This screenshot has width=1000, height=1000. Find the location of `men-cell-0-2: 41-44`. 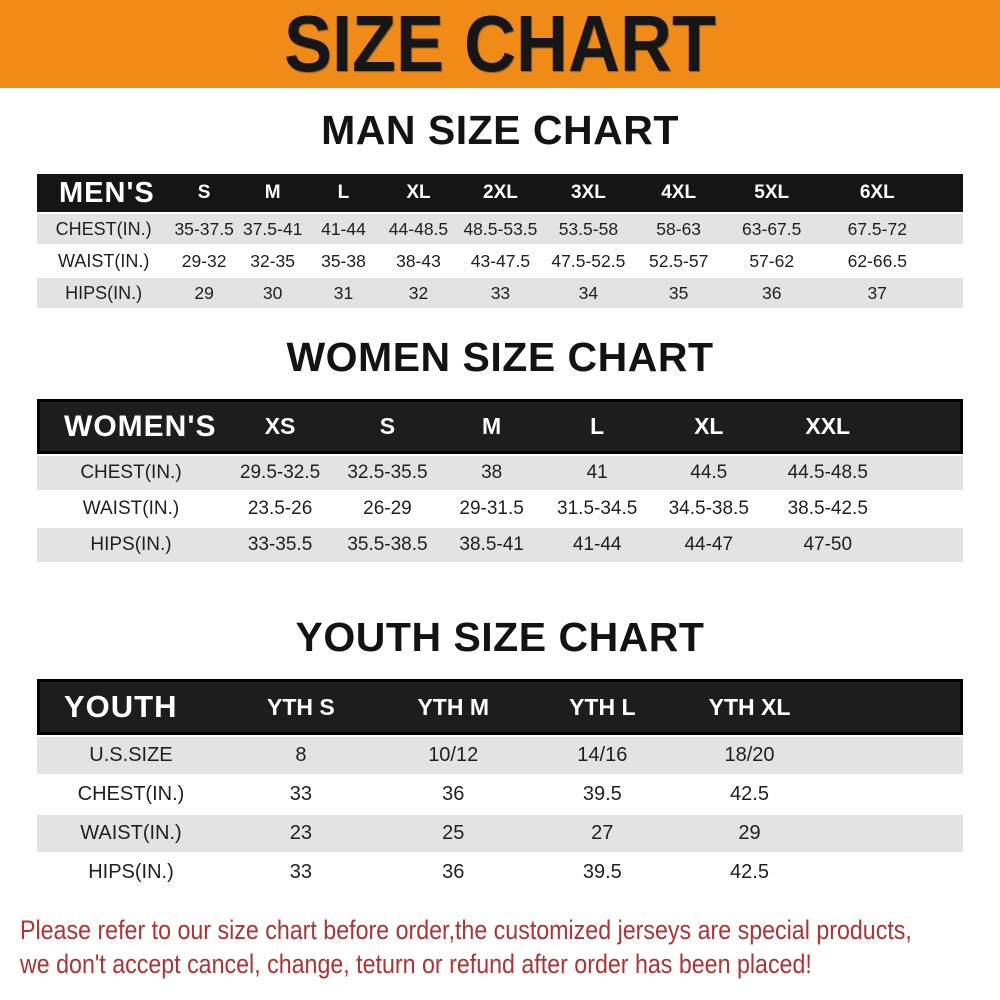

men-cell-0-2: 41-44 is located at coordinates (343, 229).